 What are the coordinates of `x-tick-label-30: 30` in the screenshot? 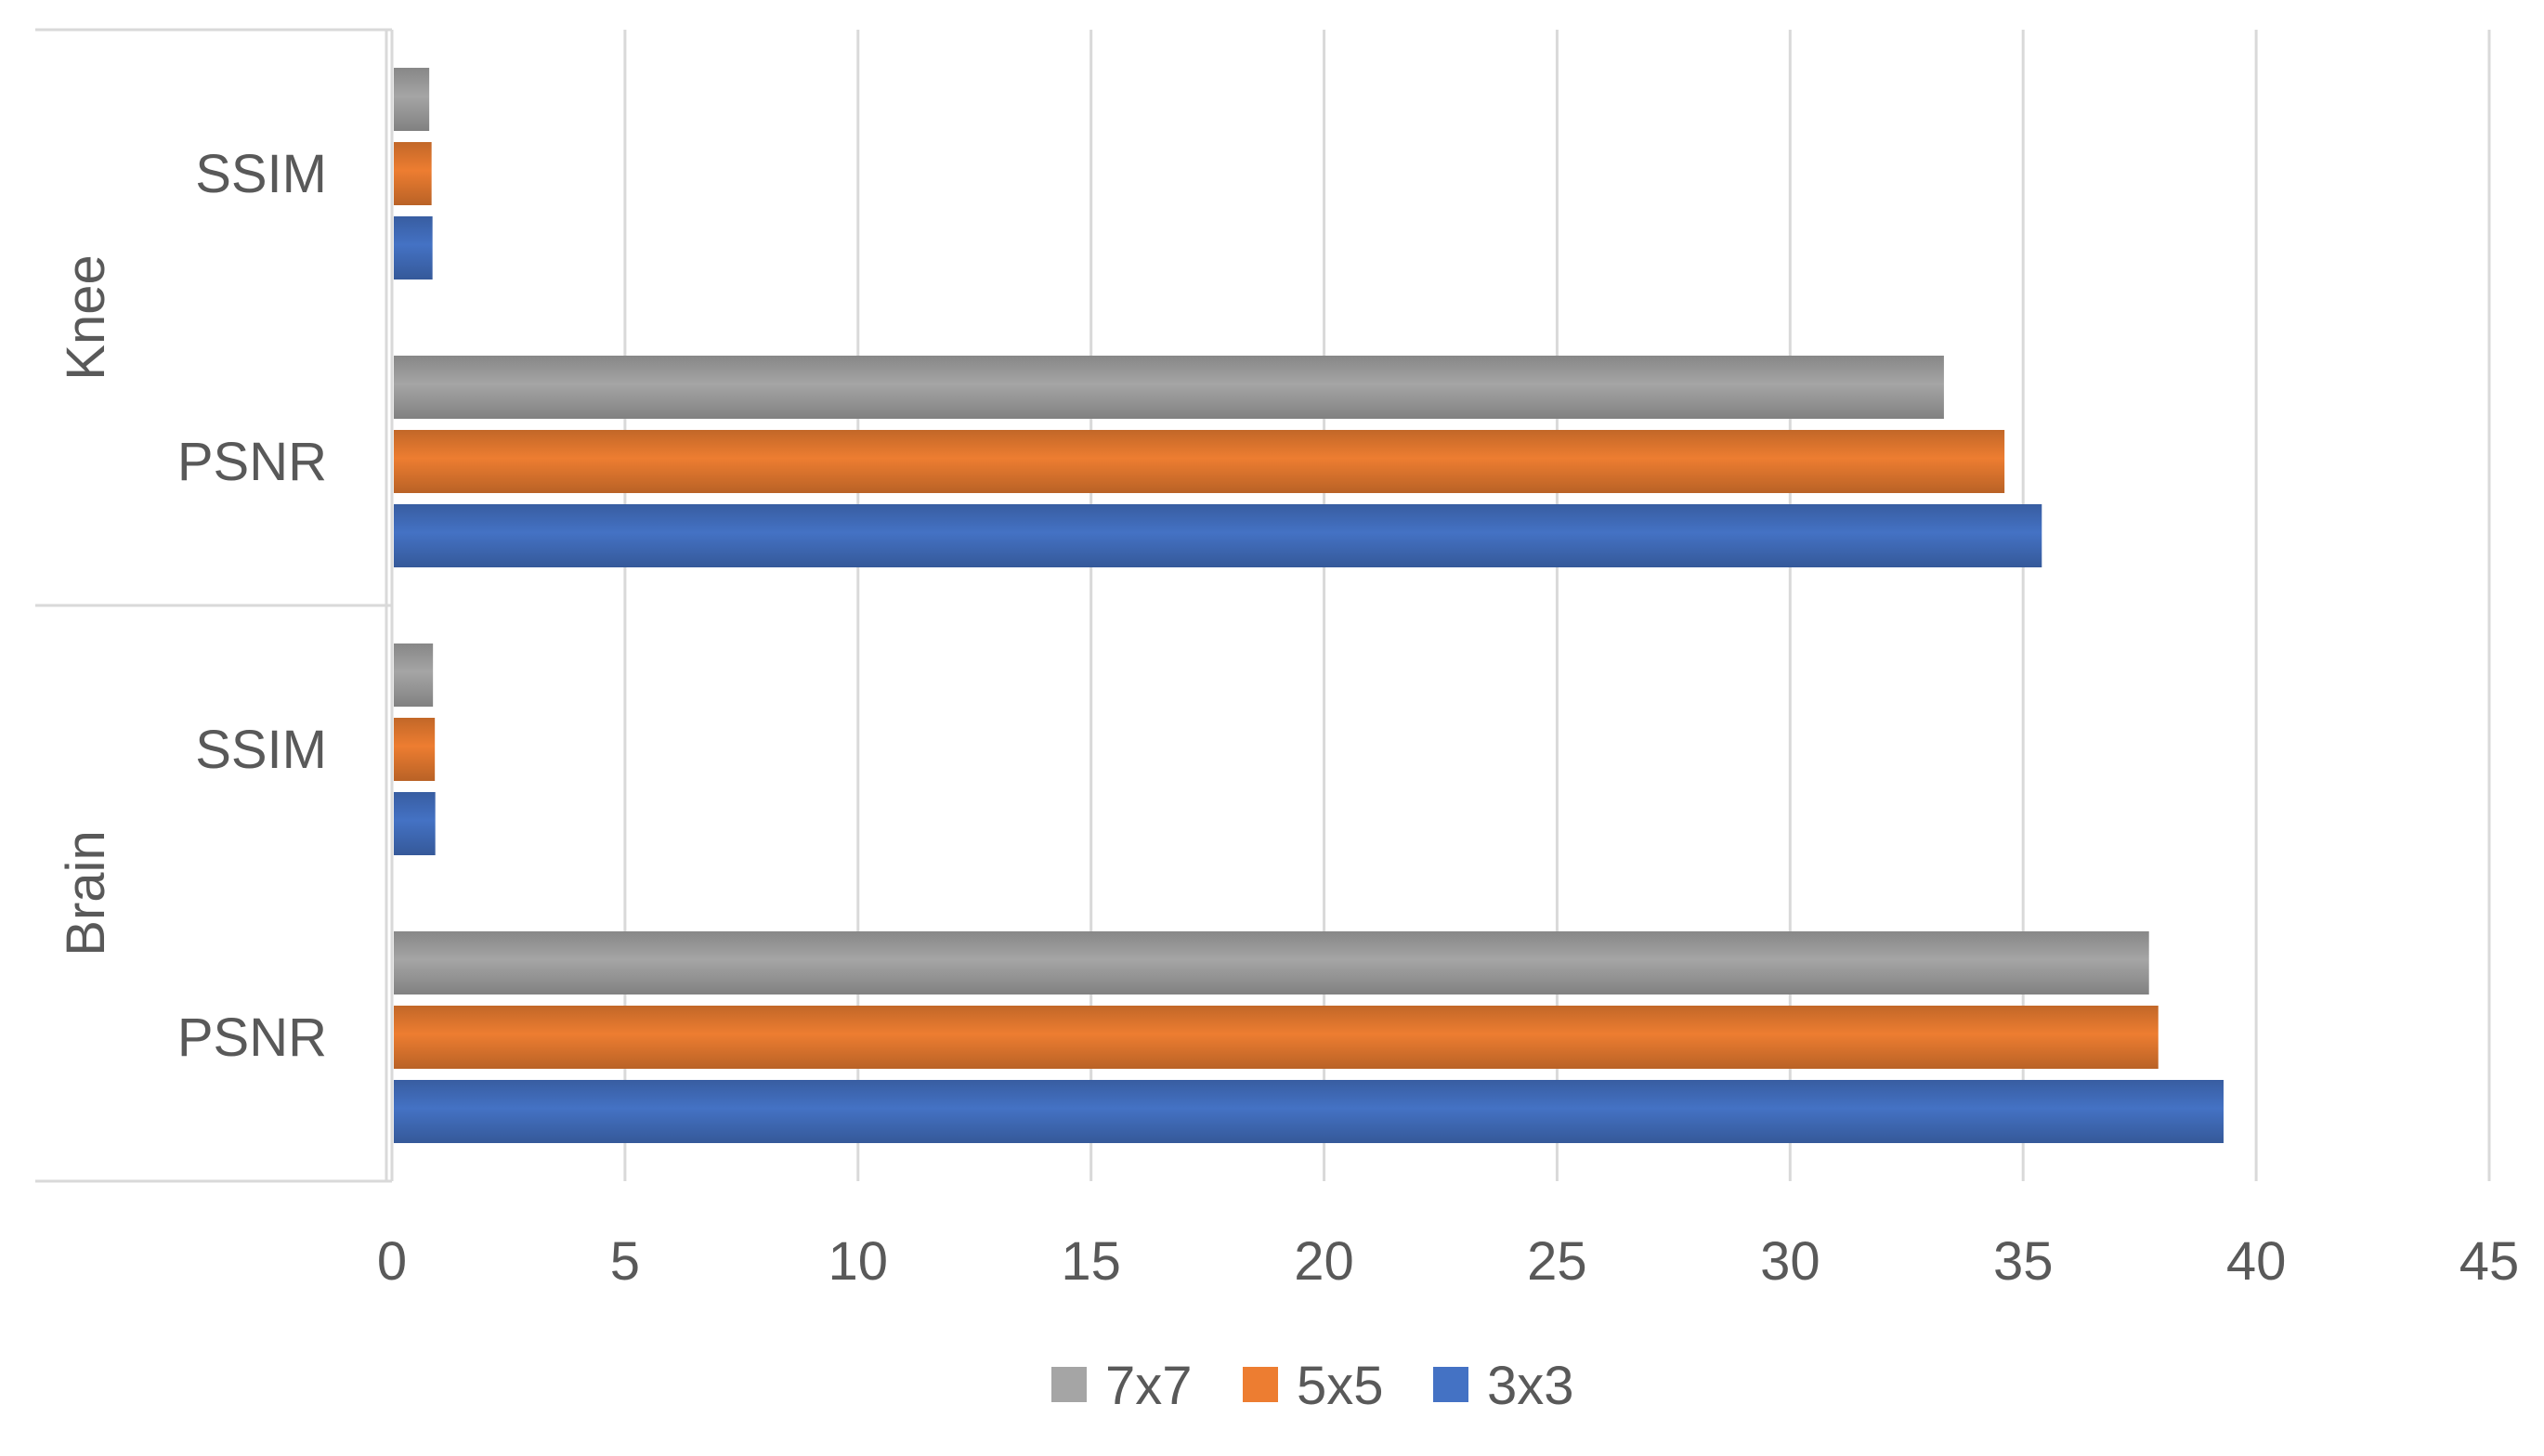 It's located at (1790, 1261).